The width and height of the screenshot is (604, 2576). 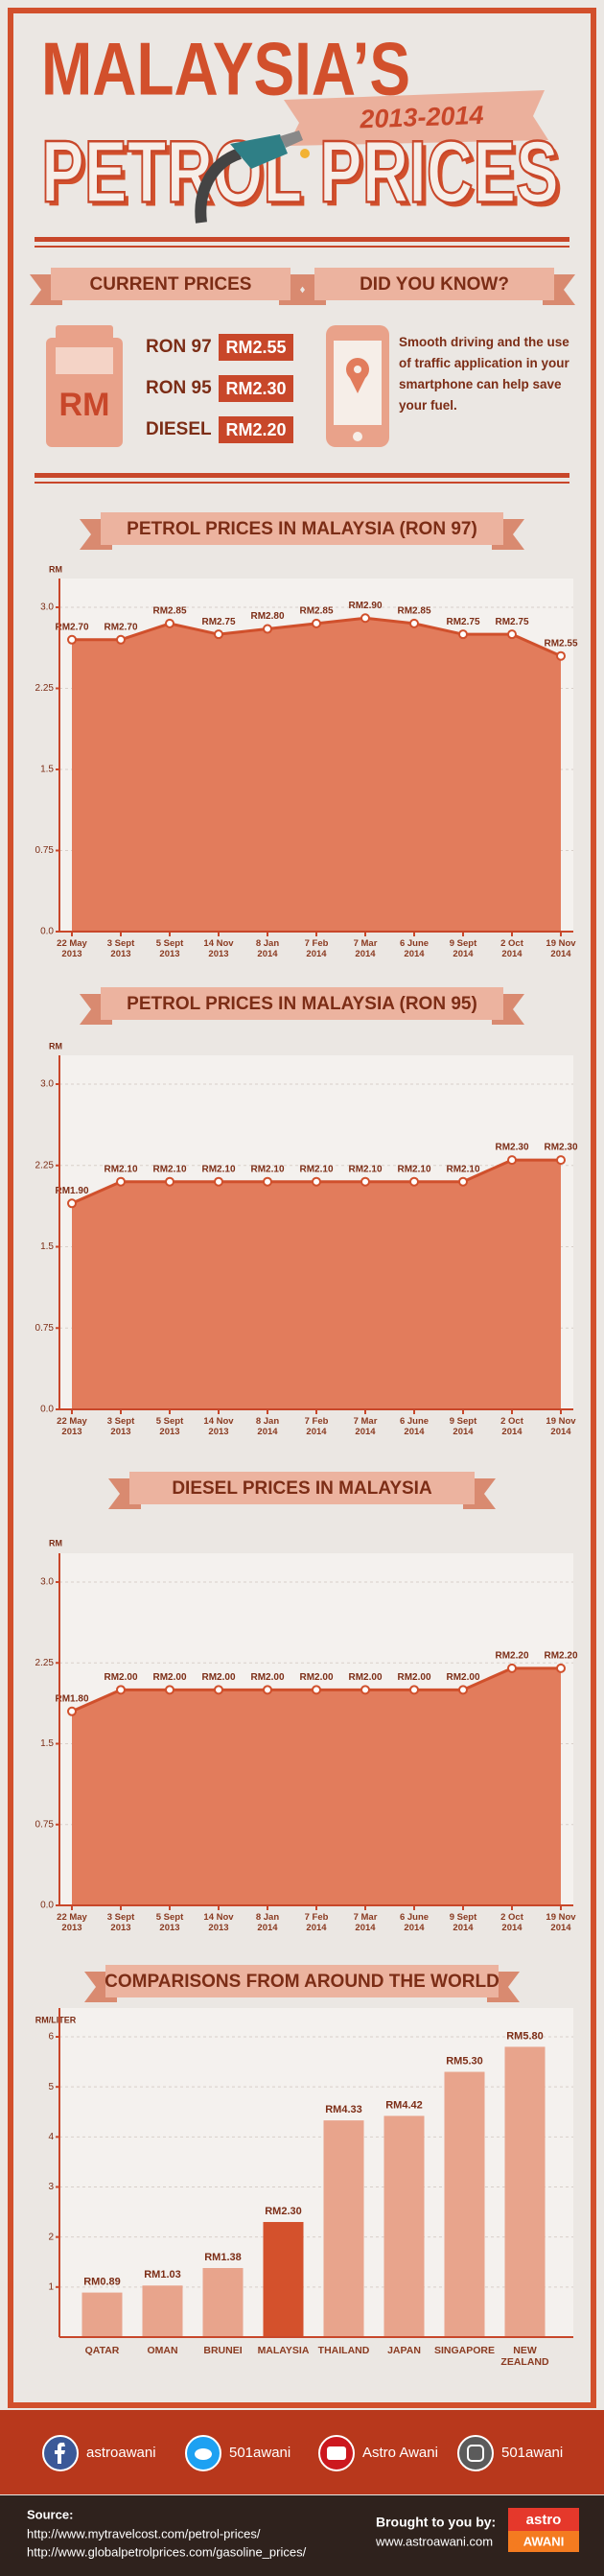 I want to click on fuel-price: RM2.30, so click(x=256, y=388).